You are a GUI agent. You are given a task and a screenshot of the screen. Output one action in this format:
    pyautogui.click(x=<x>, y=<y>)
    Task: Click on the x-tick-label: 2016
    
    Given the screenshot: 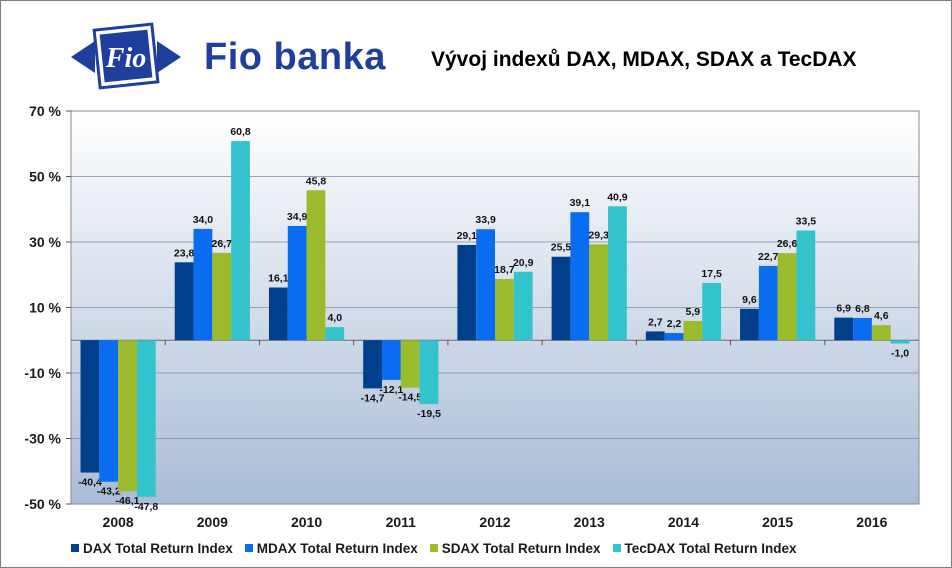 What is the action you would take?
    pyautogui.click(x=871, y=522)
    